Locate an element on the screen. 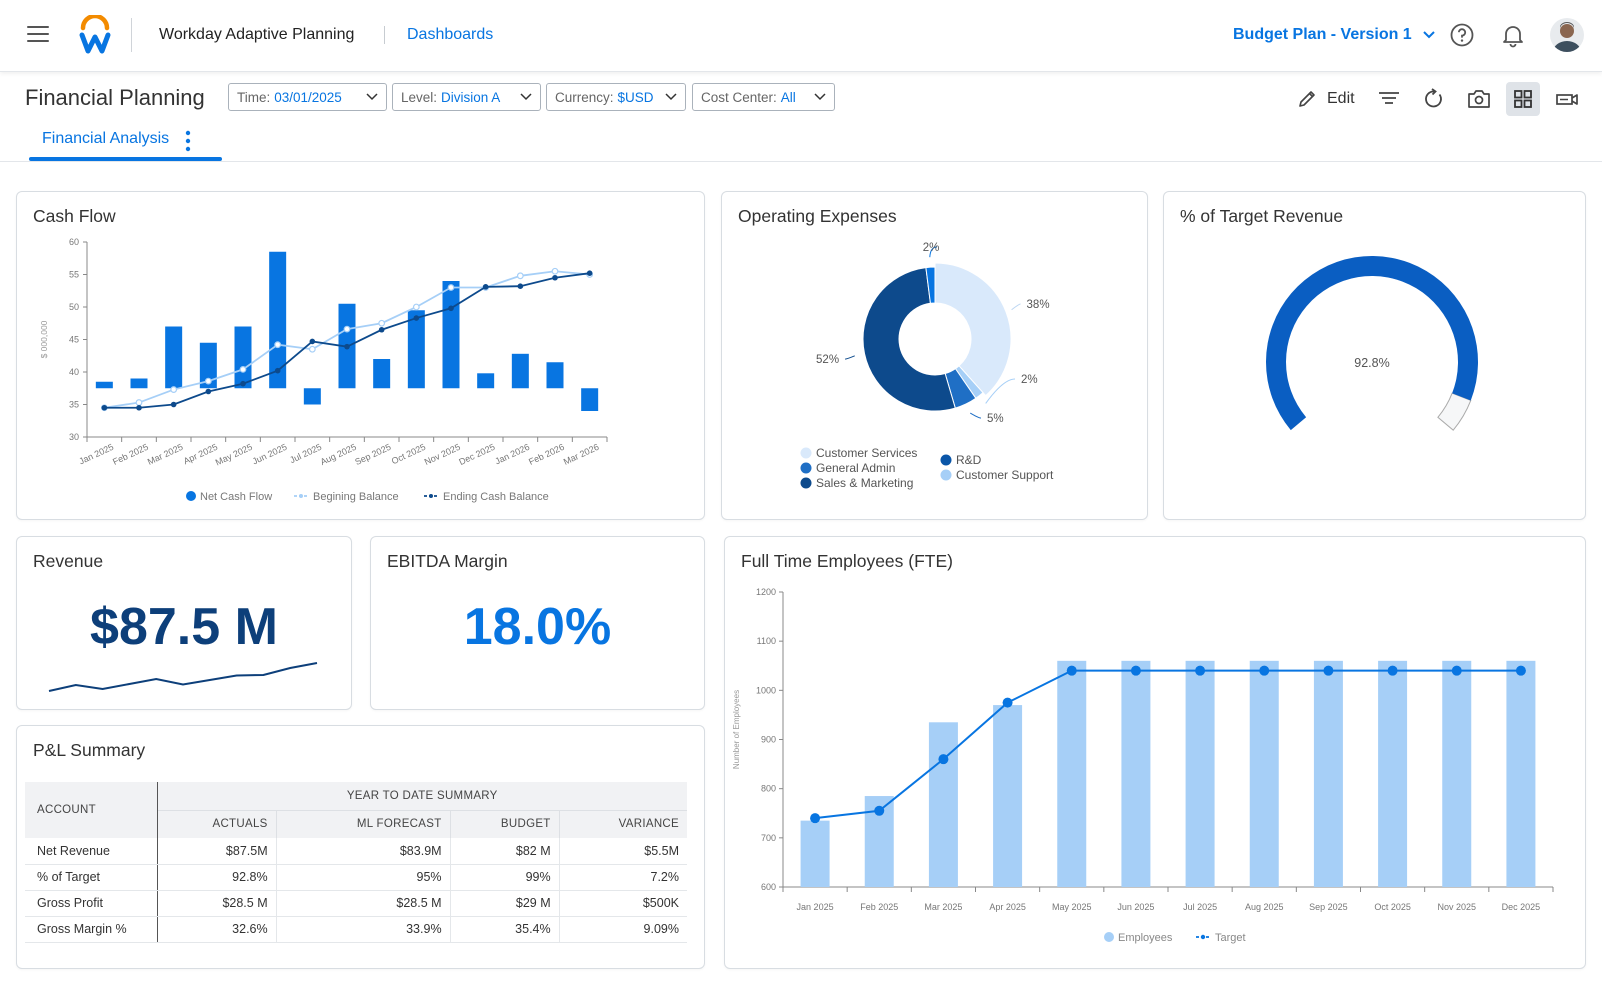 The height and width of the screenshot is (1002, 1602). header-divider is located at coordinates (131, 35).